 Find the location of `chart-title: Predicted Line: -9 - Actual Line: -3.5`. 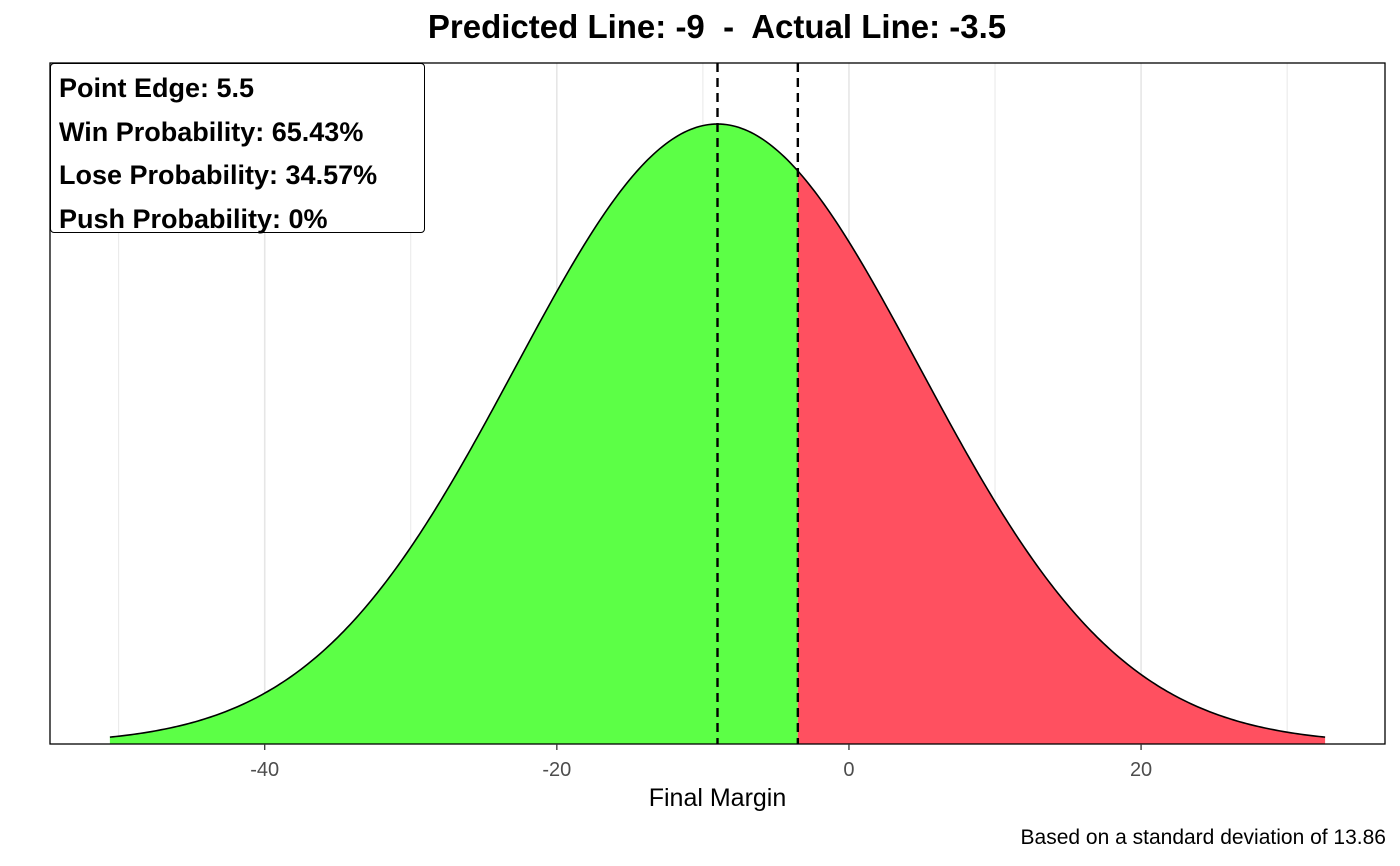

chart-title: Predicted Line: -9 - Actual Line: -3.5 is located at coordinates (717, 26).